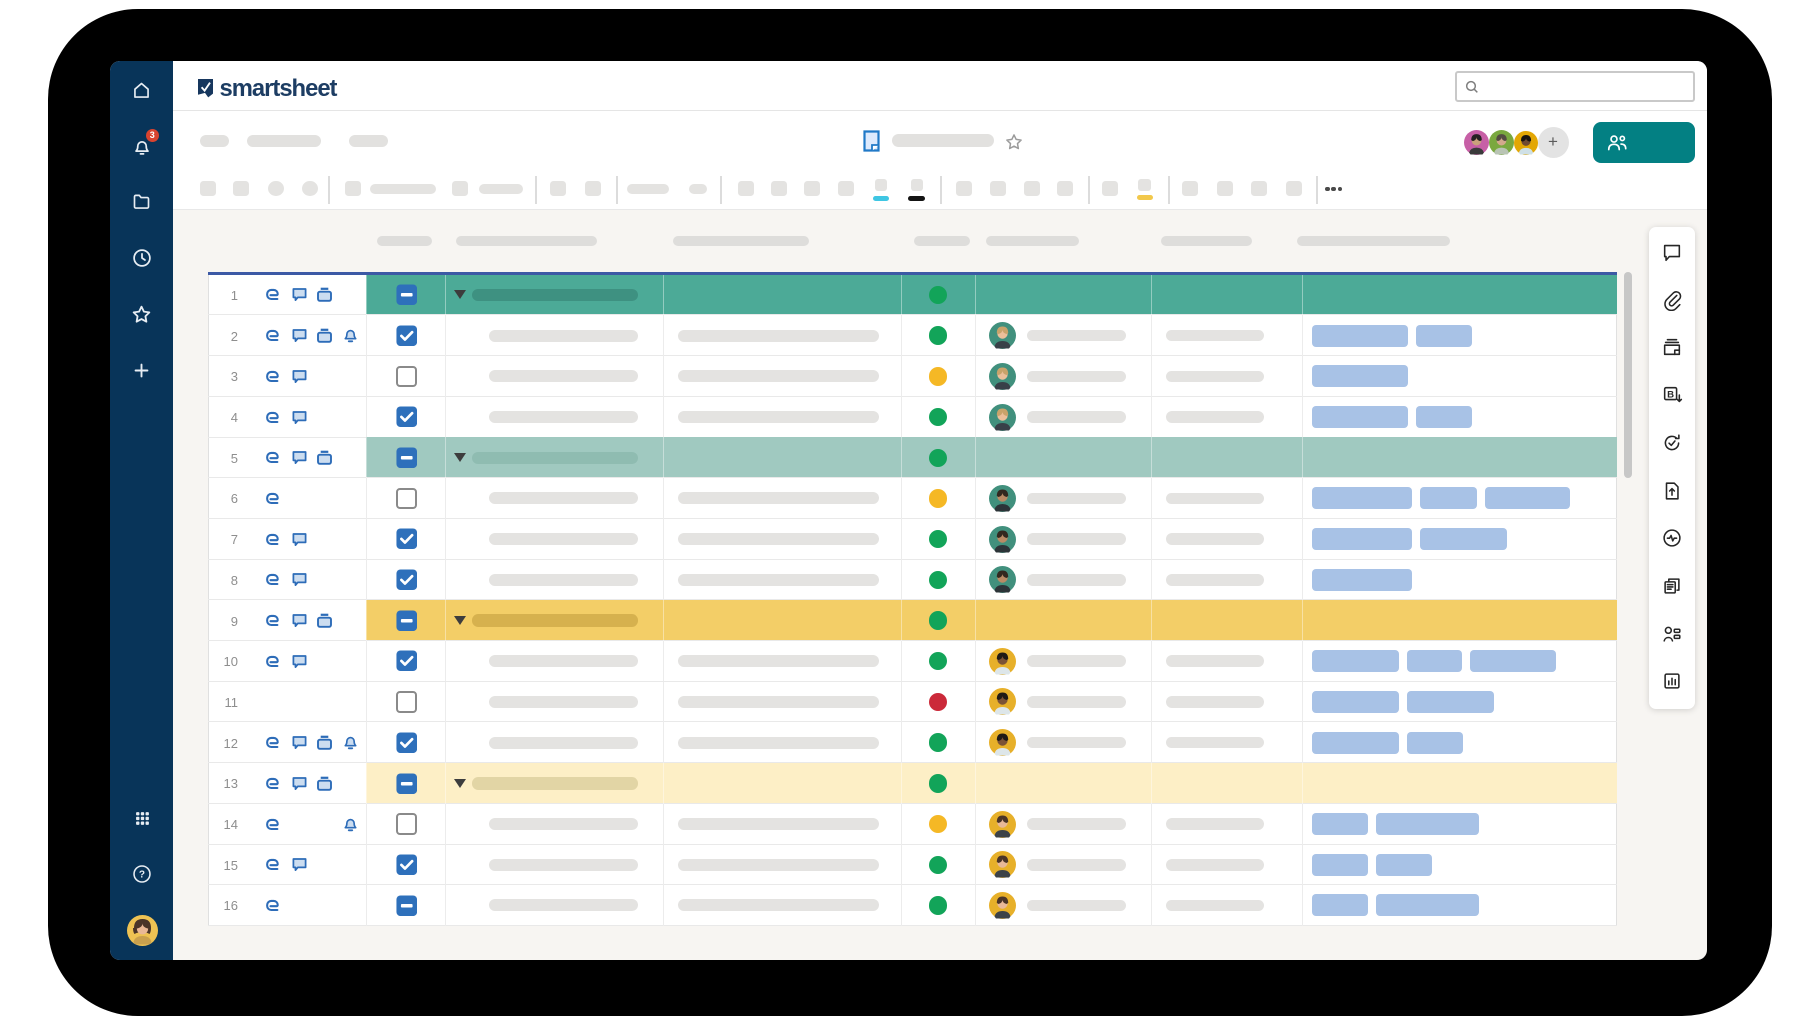 Image resolution: width=1820 pixels, height=1024 pixels. I want to click on svg-text: B, so click(1670, 394).